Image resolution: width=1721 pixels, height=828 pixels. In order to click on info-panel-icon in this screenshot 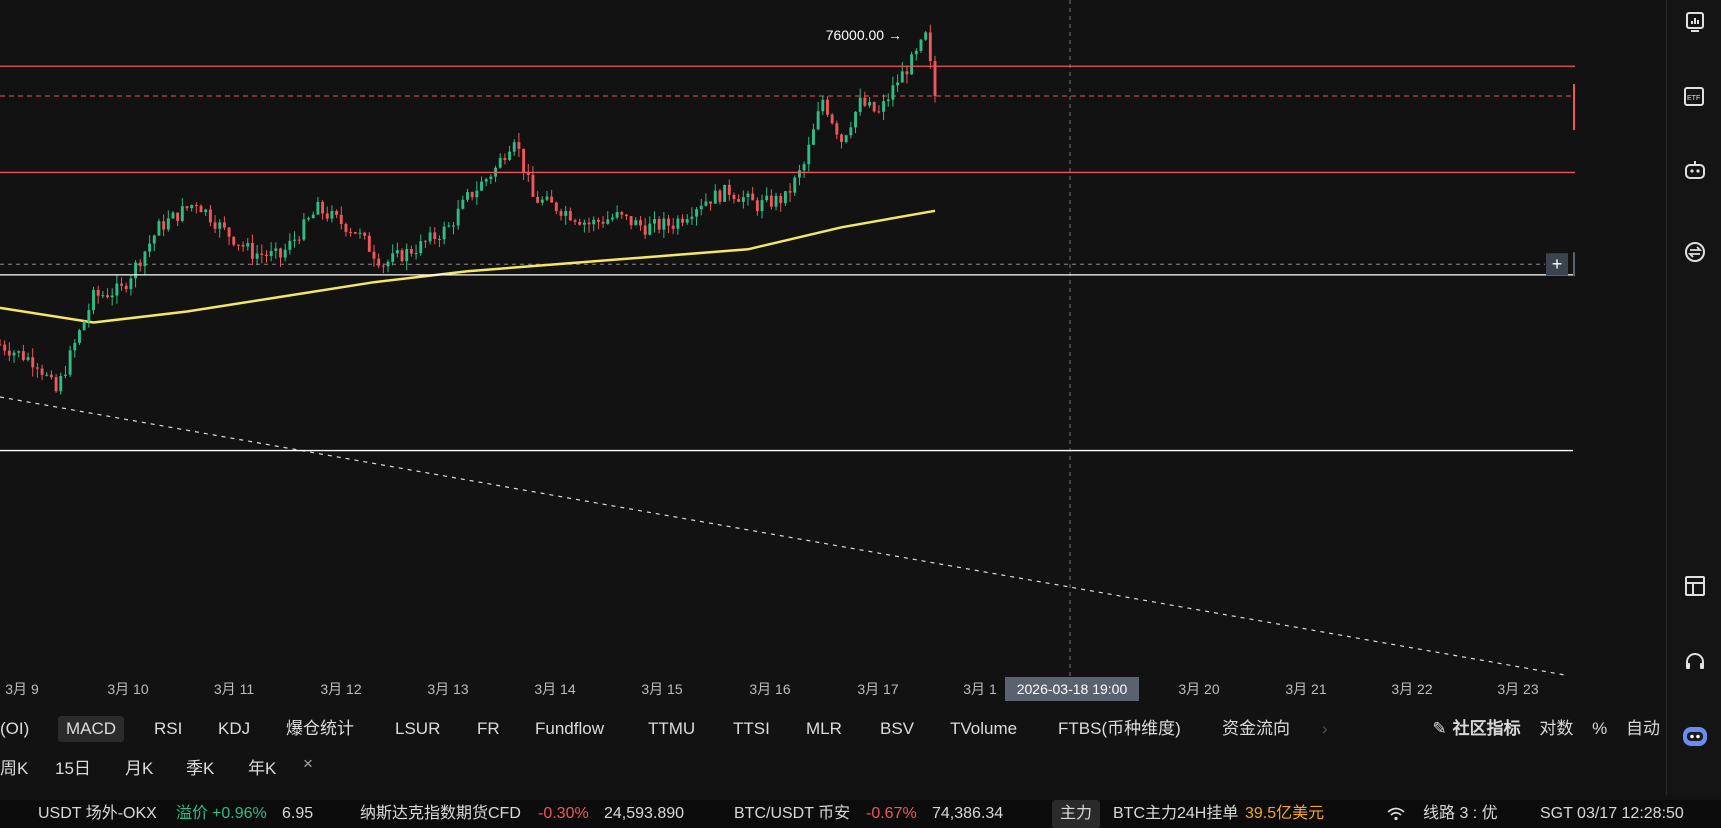, I will do `click(1695, 22)`.